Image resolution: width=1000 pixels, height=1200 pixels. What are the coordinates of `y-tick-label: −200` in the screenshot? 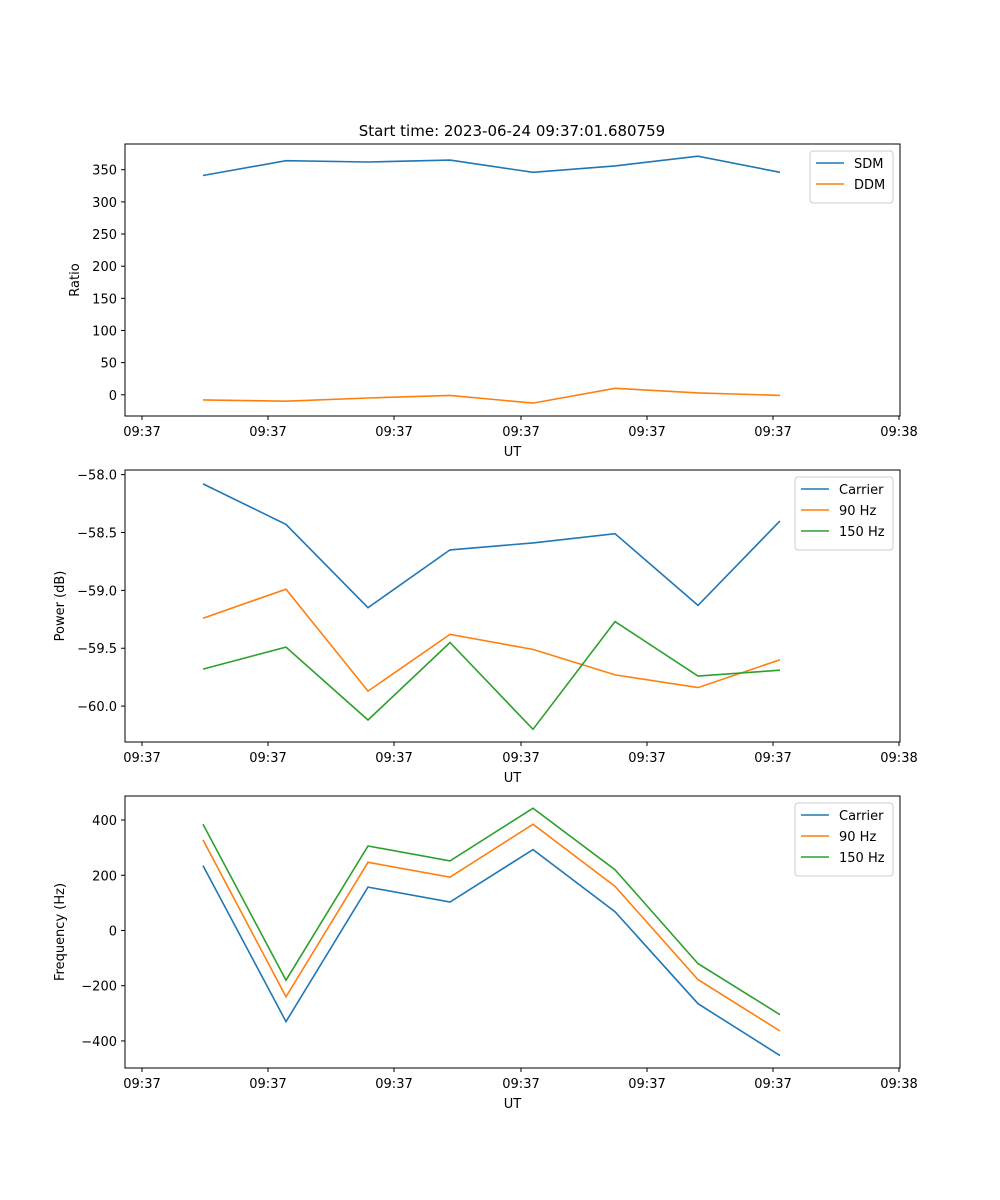 It's located at (99, 987).